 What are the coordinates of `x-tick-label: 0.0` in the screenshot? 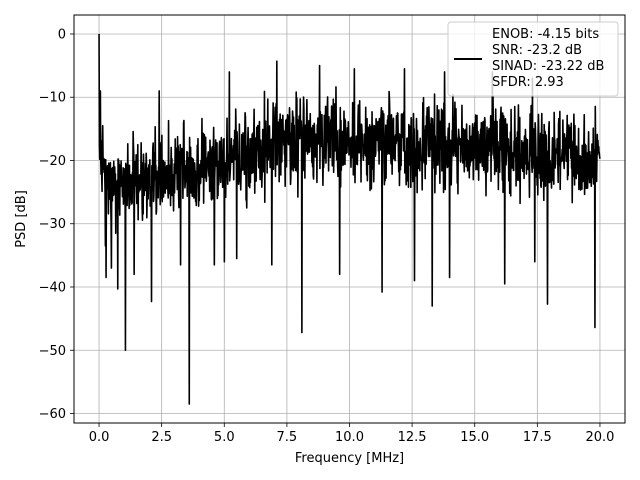 It's located at (99, 437).